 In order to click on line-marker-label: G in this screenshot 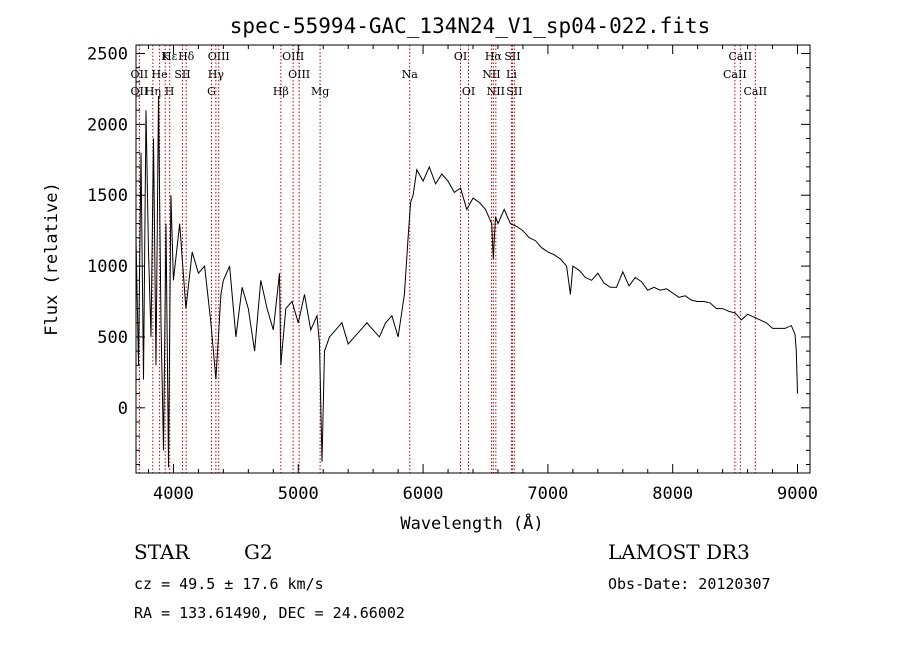, I will do `click(211, 91)`.